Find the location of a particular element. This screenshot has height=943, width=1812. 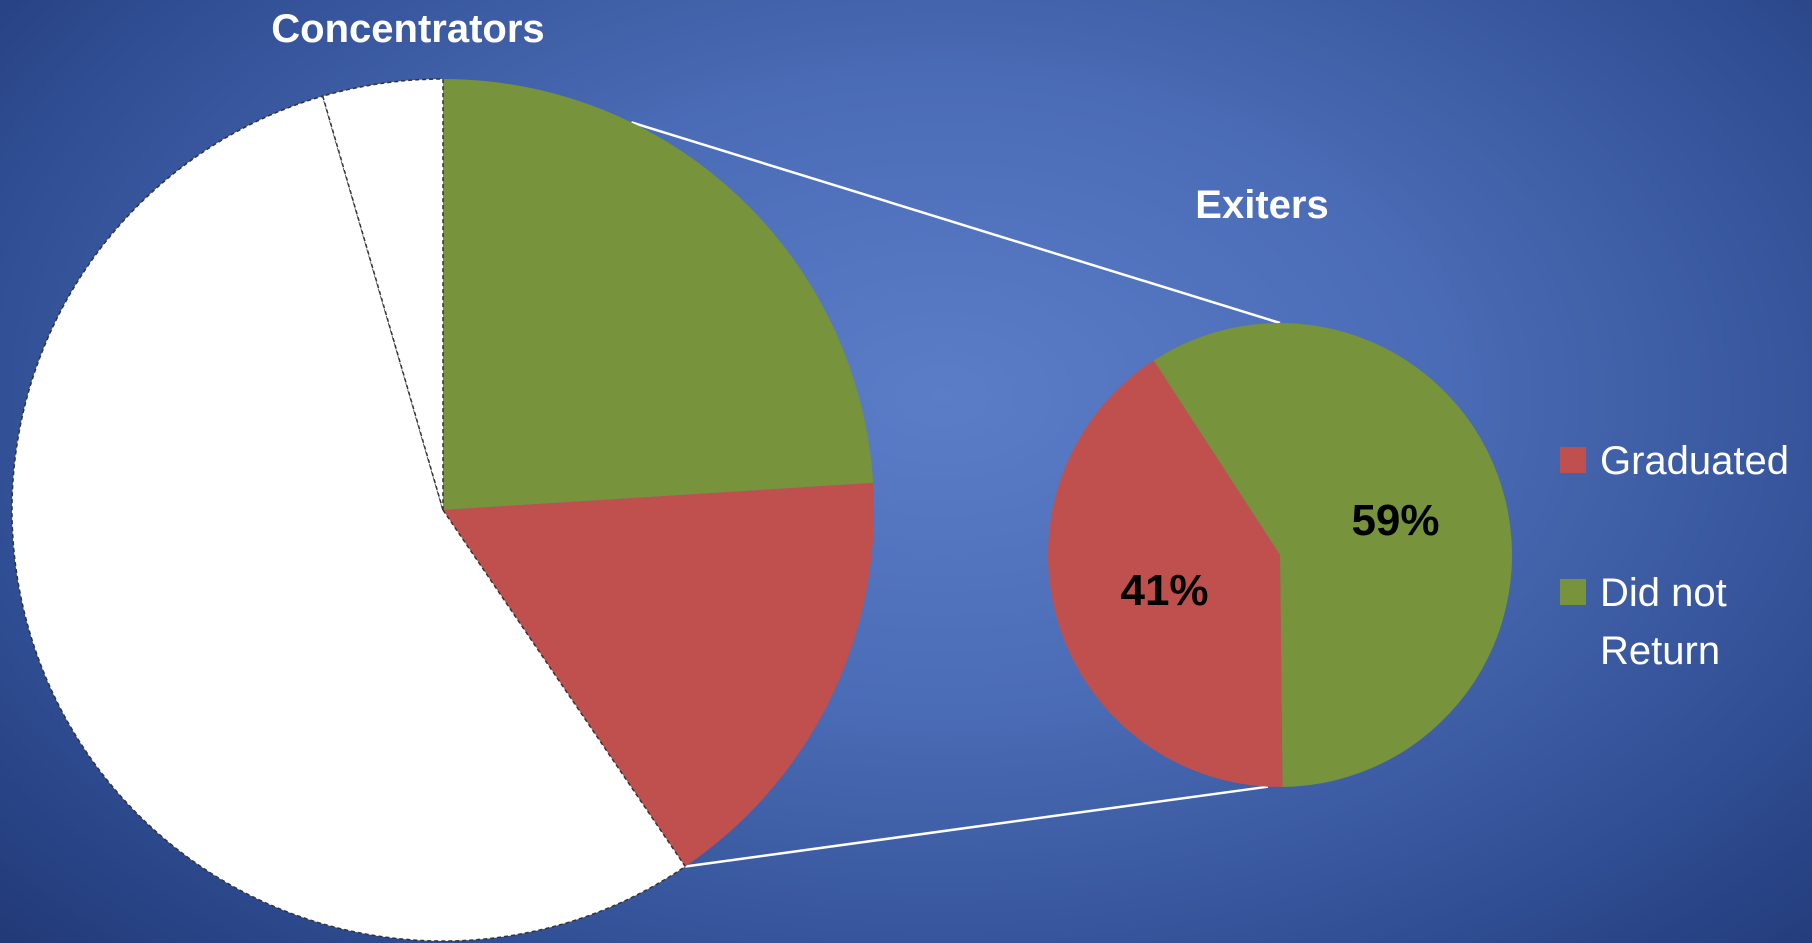

concentrators-title: Concentrators is located at coordinates (407, 29).